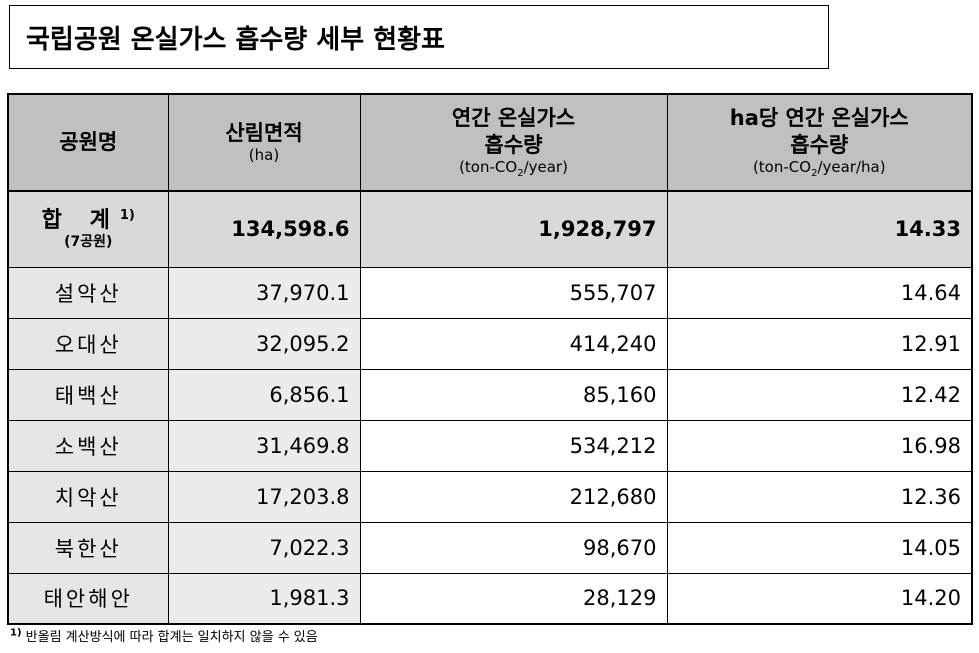 This screenshot has width=979, height=653. I want to click on per-ha-absorption: 14.05, so click(819, 547).